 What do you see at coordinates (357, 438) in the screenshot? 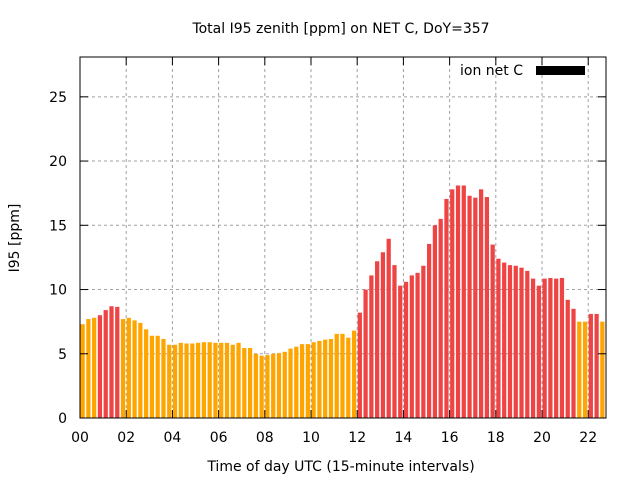
I see `x-tick-label: 12` at bounding box center [357, 438].